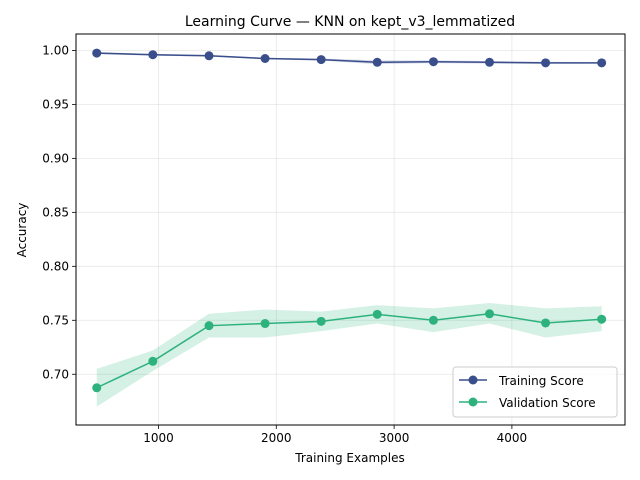  Describe the element at coordinates (541, 381) in the screenshot. I see `legend-label-training: Training Score` at that location.